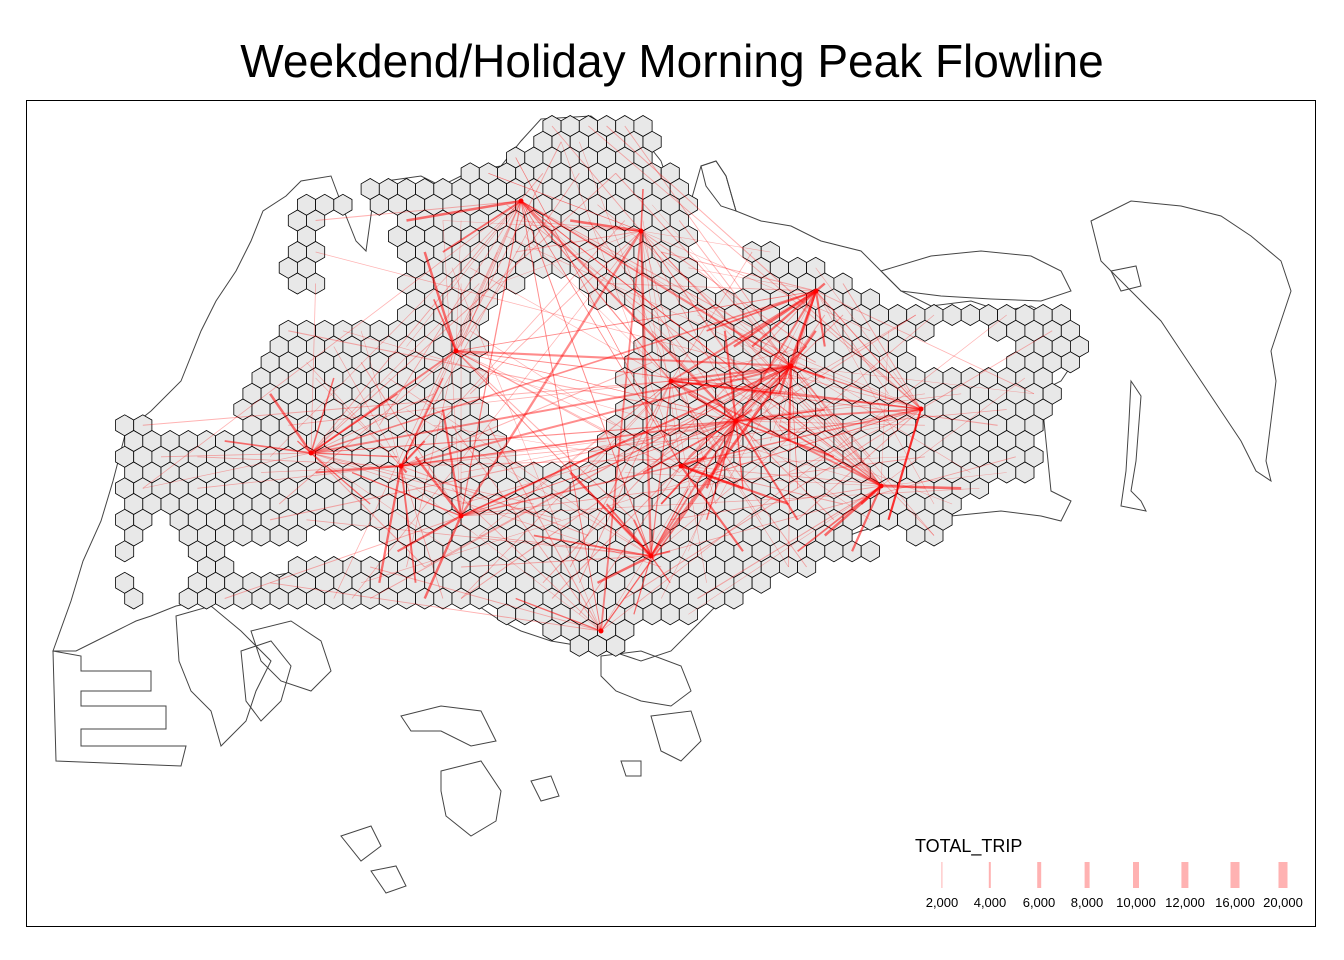 This screenshot has height=960, width=1344. I want to click on legend-label: 2,000, so click(942, 902).